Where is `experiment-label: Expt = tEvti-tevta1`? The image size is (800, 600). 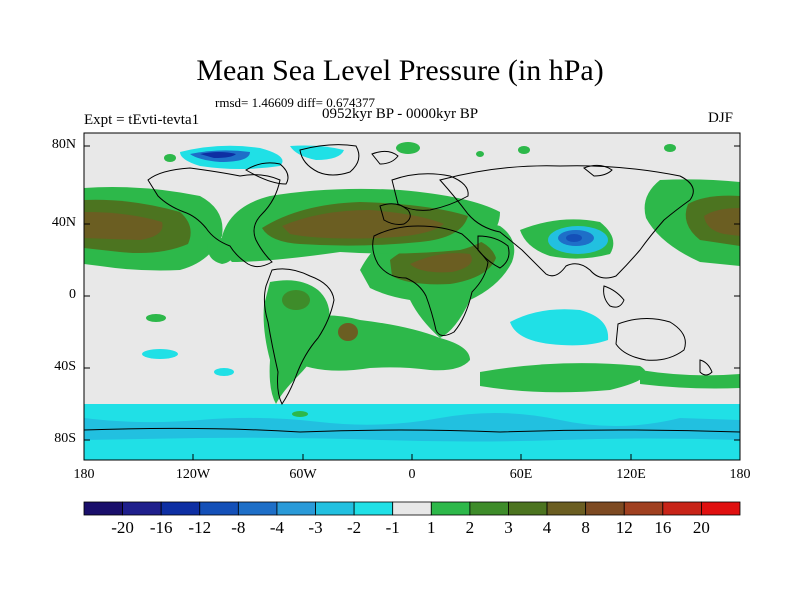 experiment-label: Expt = tEvti-tevta1 is located at coordinates (142, 120).